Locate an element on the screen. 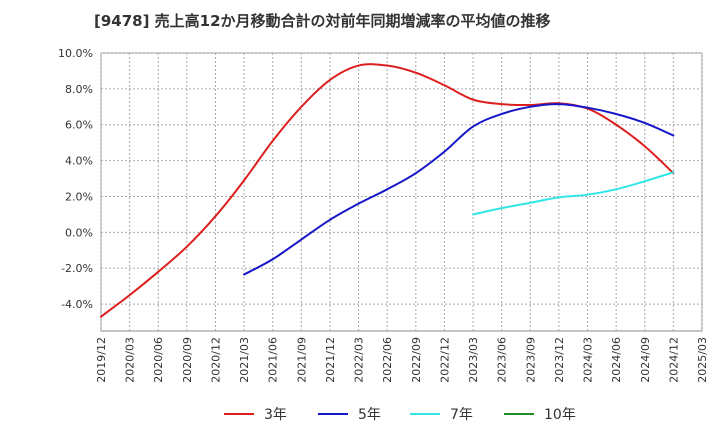 This screenshot has width=720, height=440. x-tick-label: 2024/06 is located at coordinates (616, 360).